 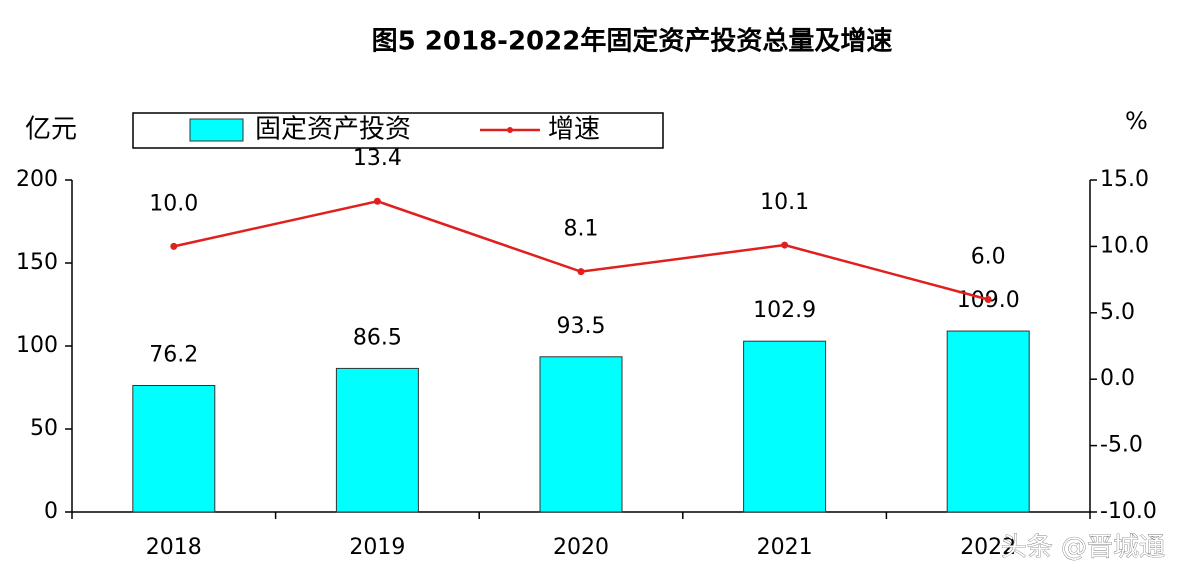 What do you see at coordinates (1124, 245) in the screenshot?
I see `y2-tick-label: 10.0` at bounding box center [1124, 245].